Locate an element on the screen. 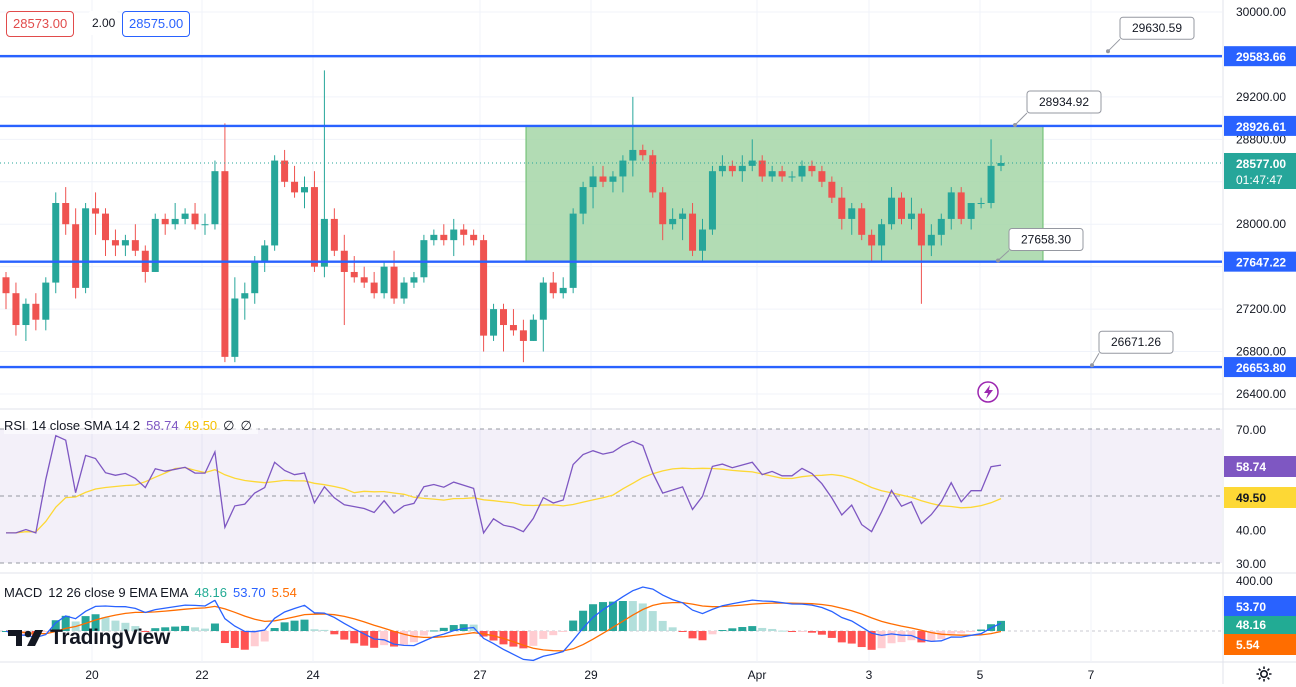  range-box is located at coordinates (784, 194).